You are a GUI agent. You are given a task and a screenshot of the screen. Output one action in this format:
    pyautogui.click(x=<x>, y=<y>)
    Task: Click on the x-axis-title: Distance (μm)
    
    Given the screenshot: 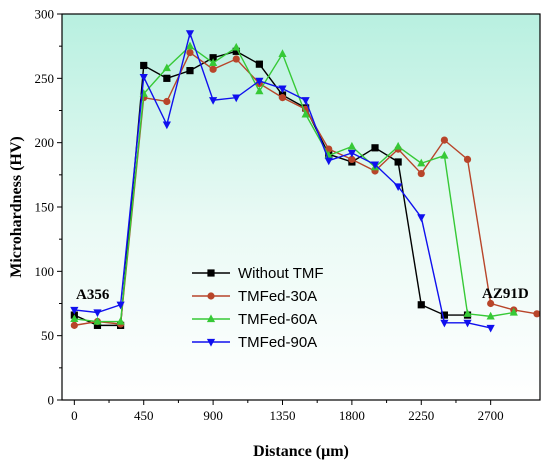 What is the action you would take?
    pyautogui.click(x=301, y=451)
    